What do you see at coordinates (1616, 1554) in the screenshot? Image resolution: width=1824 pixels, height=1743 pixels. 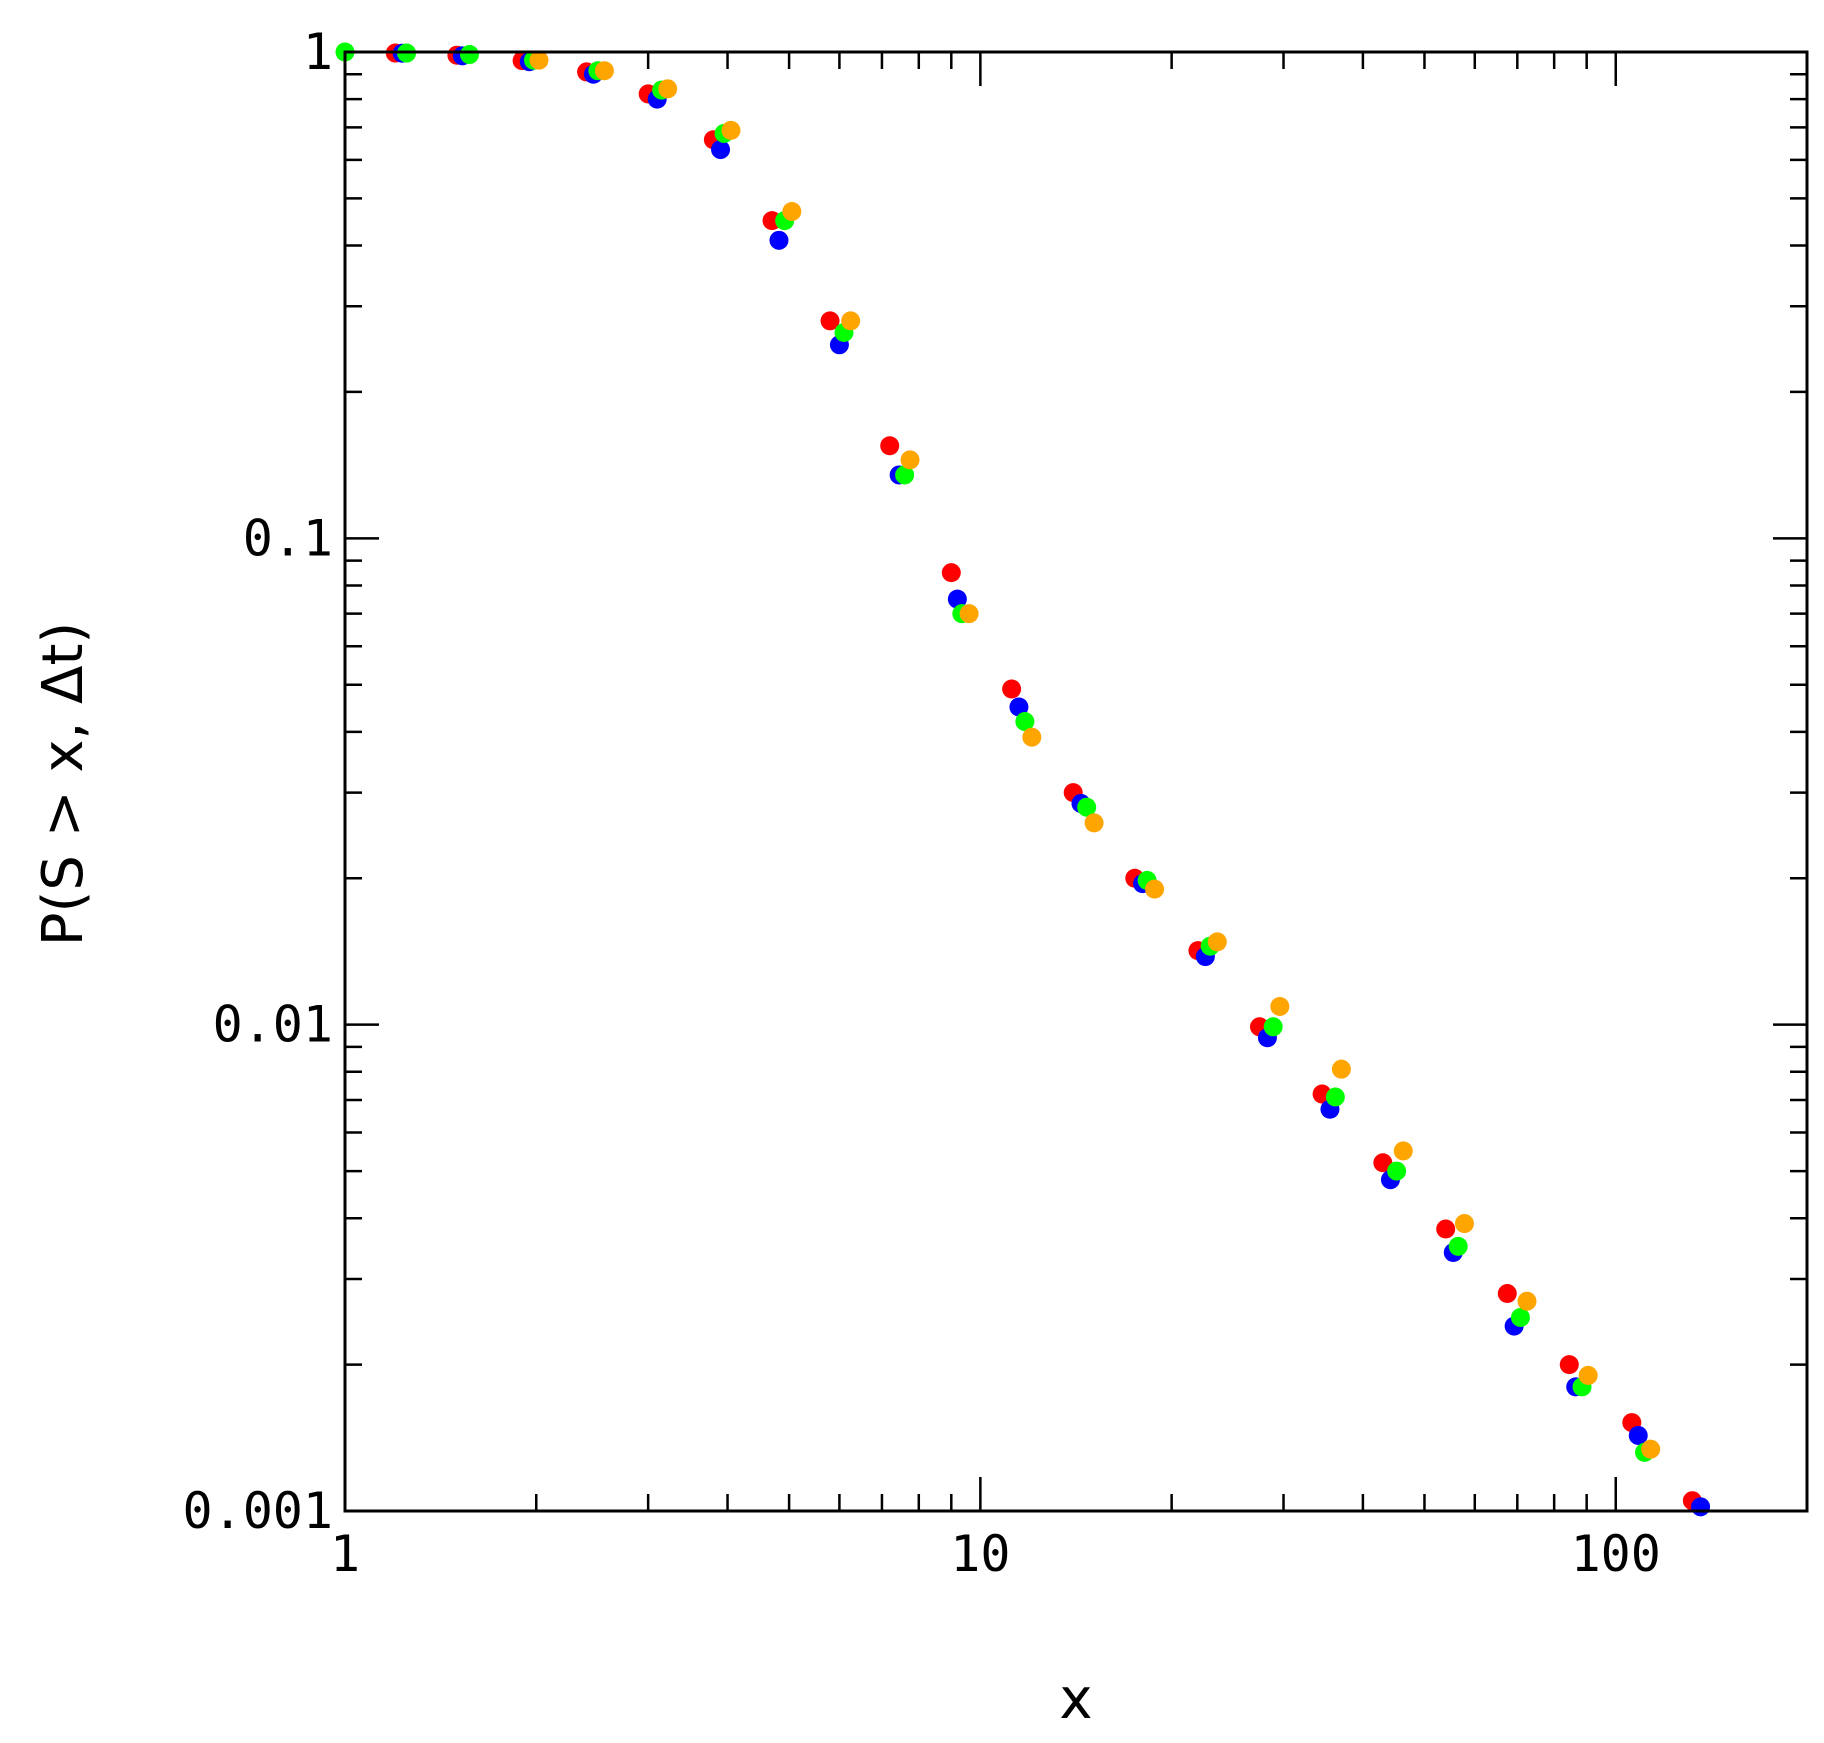 I see `x-tick-label: 100` at bounding box center [1616, 1554].